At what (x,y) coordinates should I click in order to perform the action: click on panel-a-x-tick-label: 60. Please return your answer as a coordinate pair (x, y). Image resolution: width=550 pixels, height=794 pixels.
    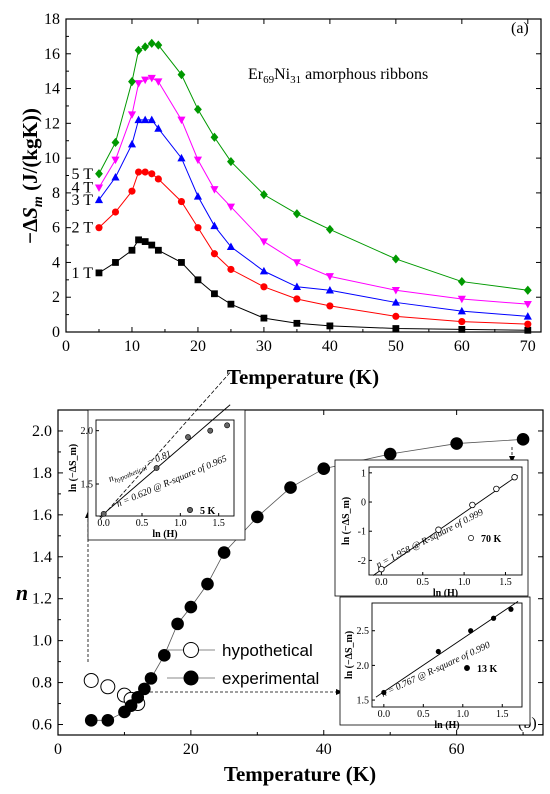
    Looking at the image, I should click on (462, 346).